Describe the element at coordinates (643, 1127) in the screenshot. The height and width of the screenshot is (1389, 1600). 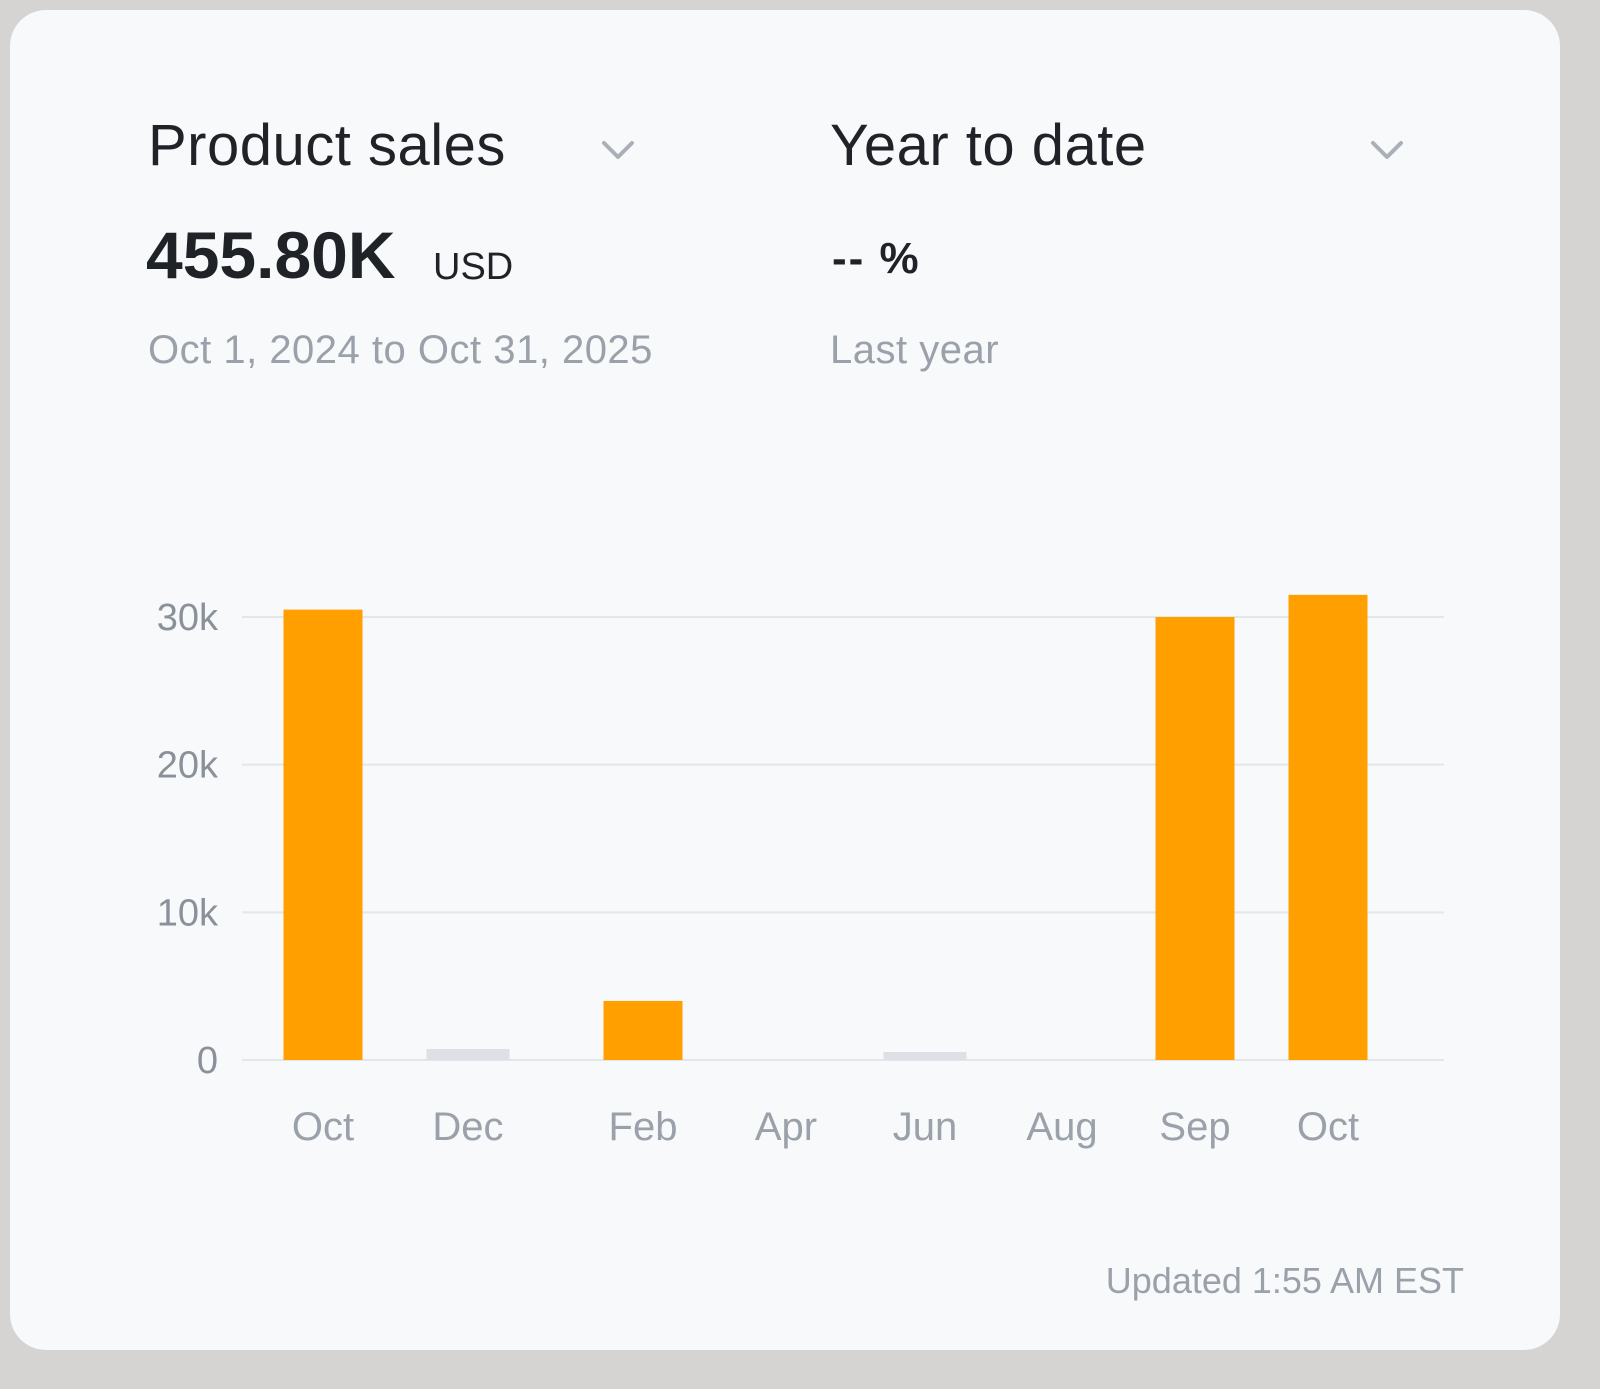
I see `x-tick-label: Feb` at that location.